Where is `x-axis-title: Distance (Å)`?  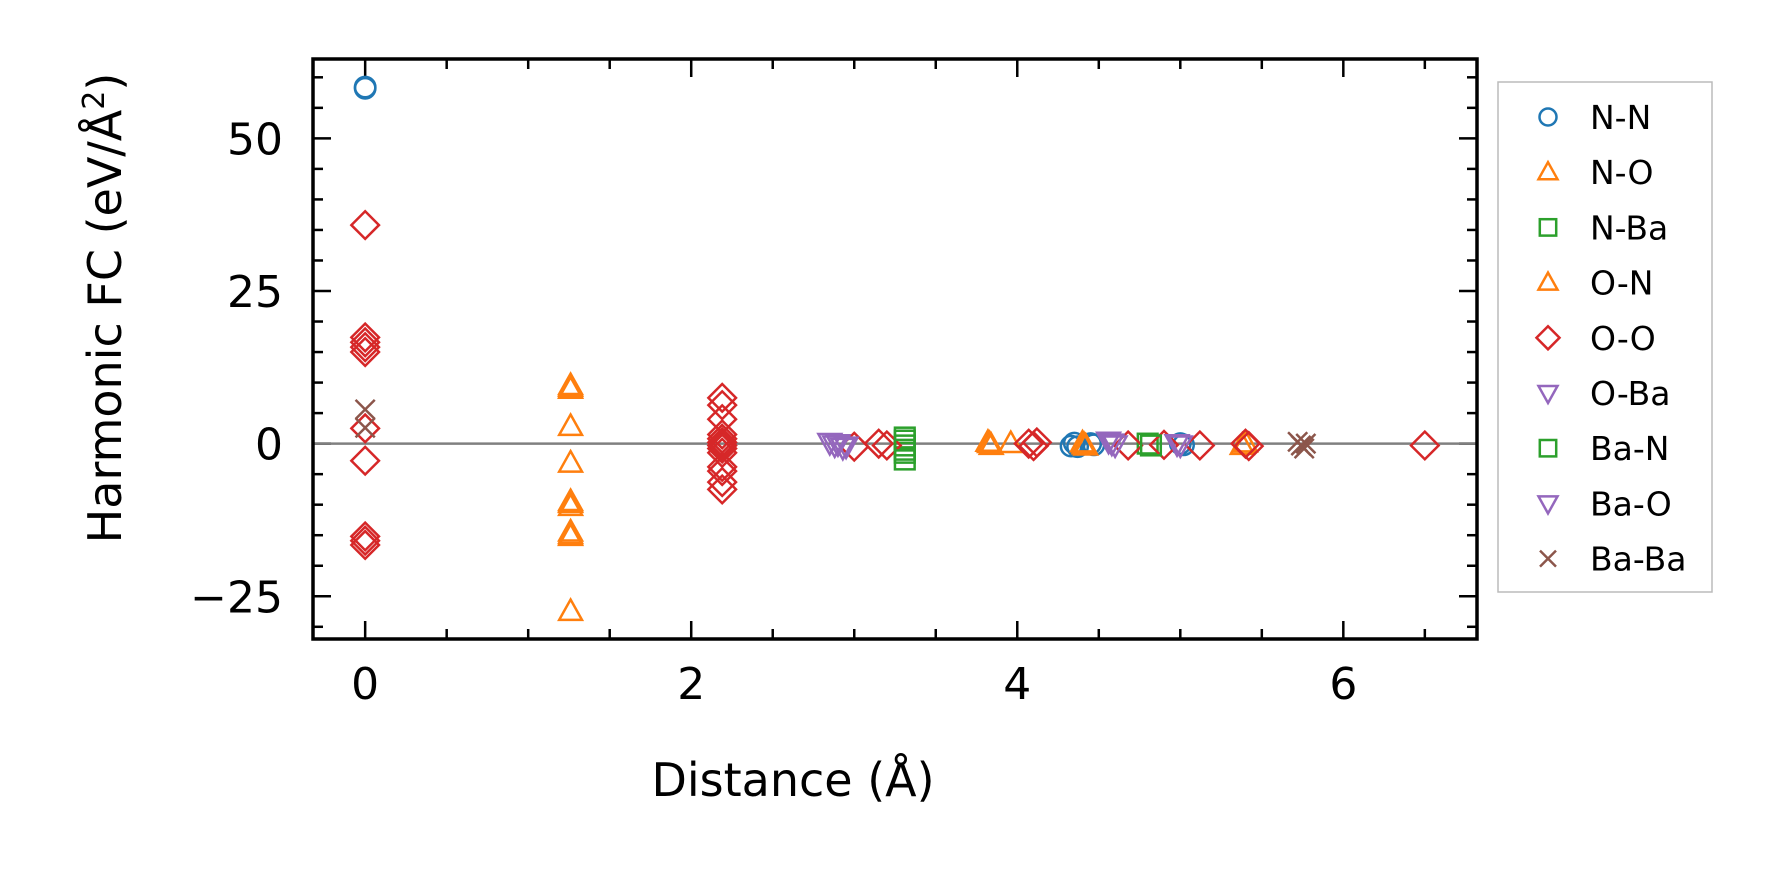
x-axis-title: Distance (Å) is located at coordinates (792, 780).